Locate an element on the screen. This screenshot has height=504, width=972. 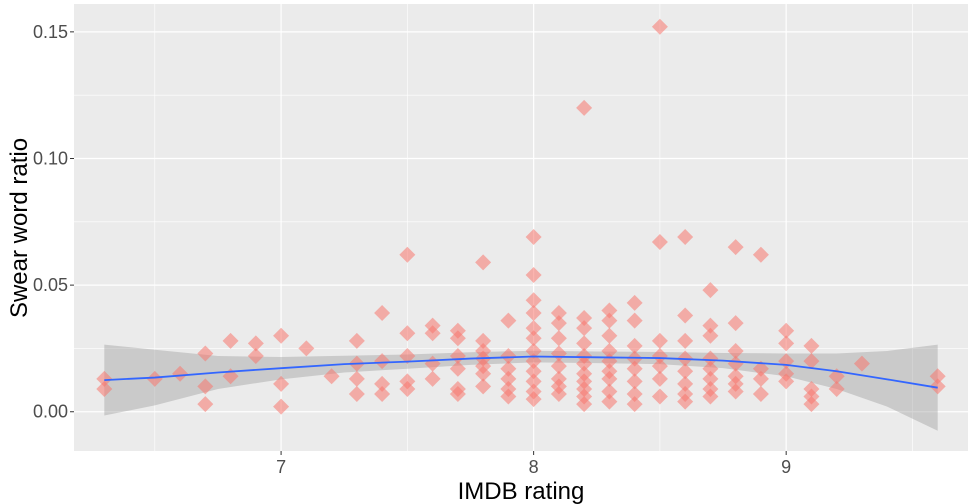
y-tick-label: 0.05 is located at coordinates (50, 285).